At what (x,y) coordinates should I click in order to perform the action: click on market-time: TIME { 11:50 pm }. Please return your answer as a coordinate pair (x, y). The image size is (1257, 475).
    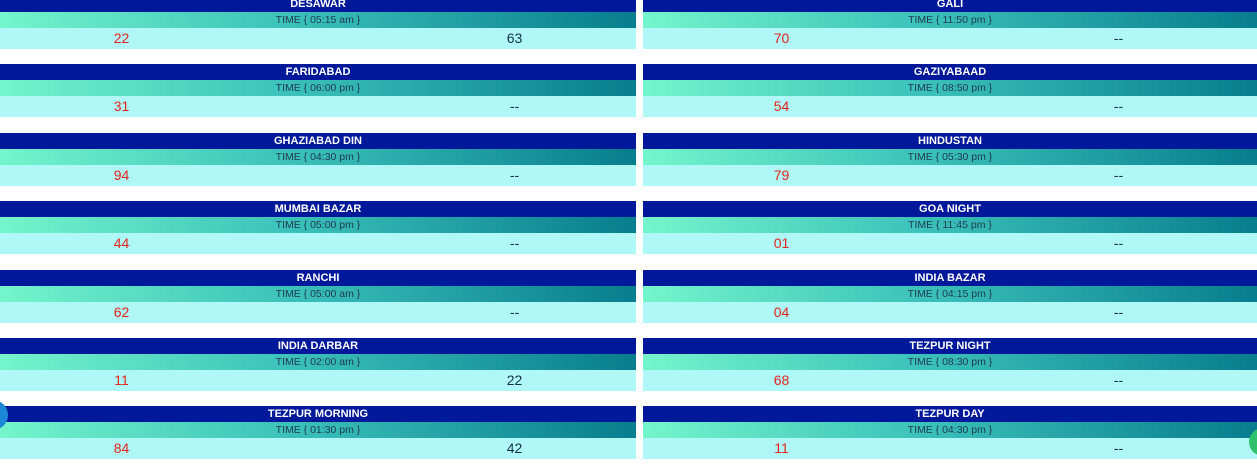
    Looking at the image, I should click on (950, 20).